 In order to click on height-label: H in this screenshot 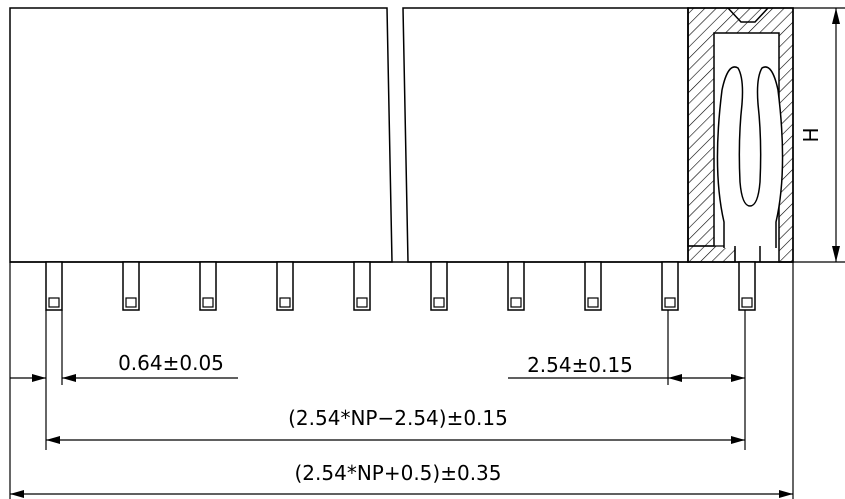, I will do `click(811, 134)`.